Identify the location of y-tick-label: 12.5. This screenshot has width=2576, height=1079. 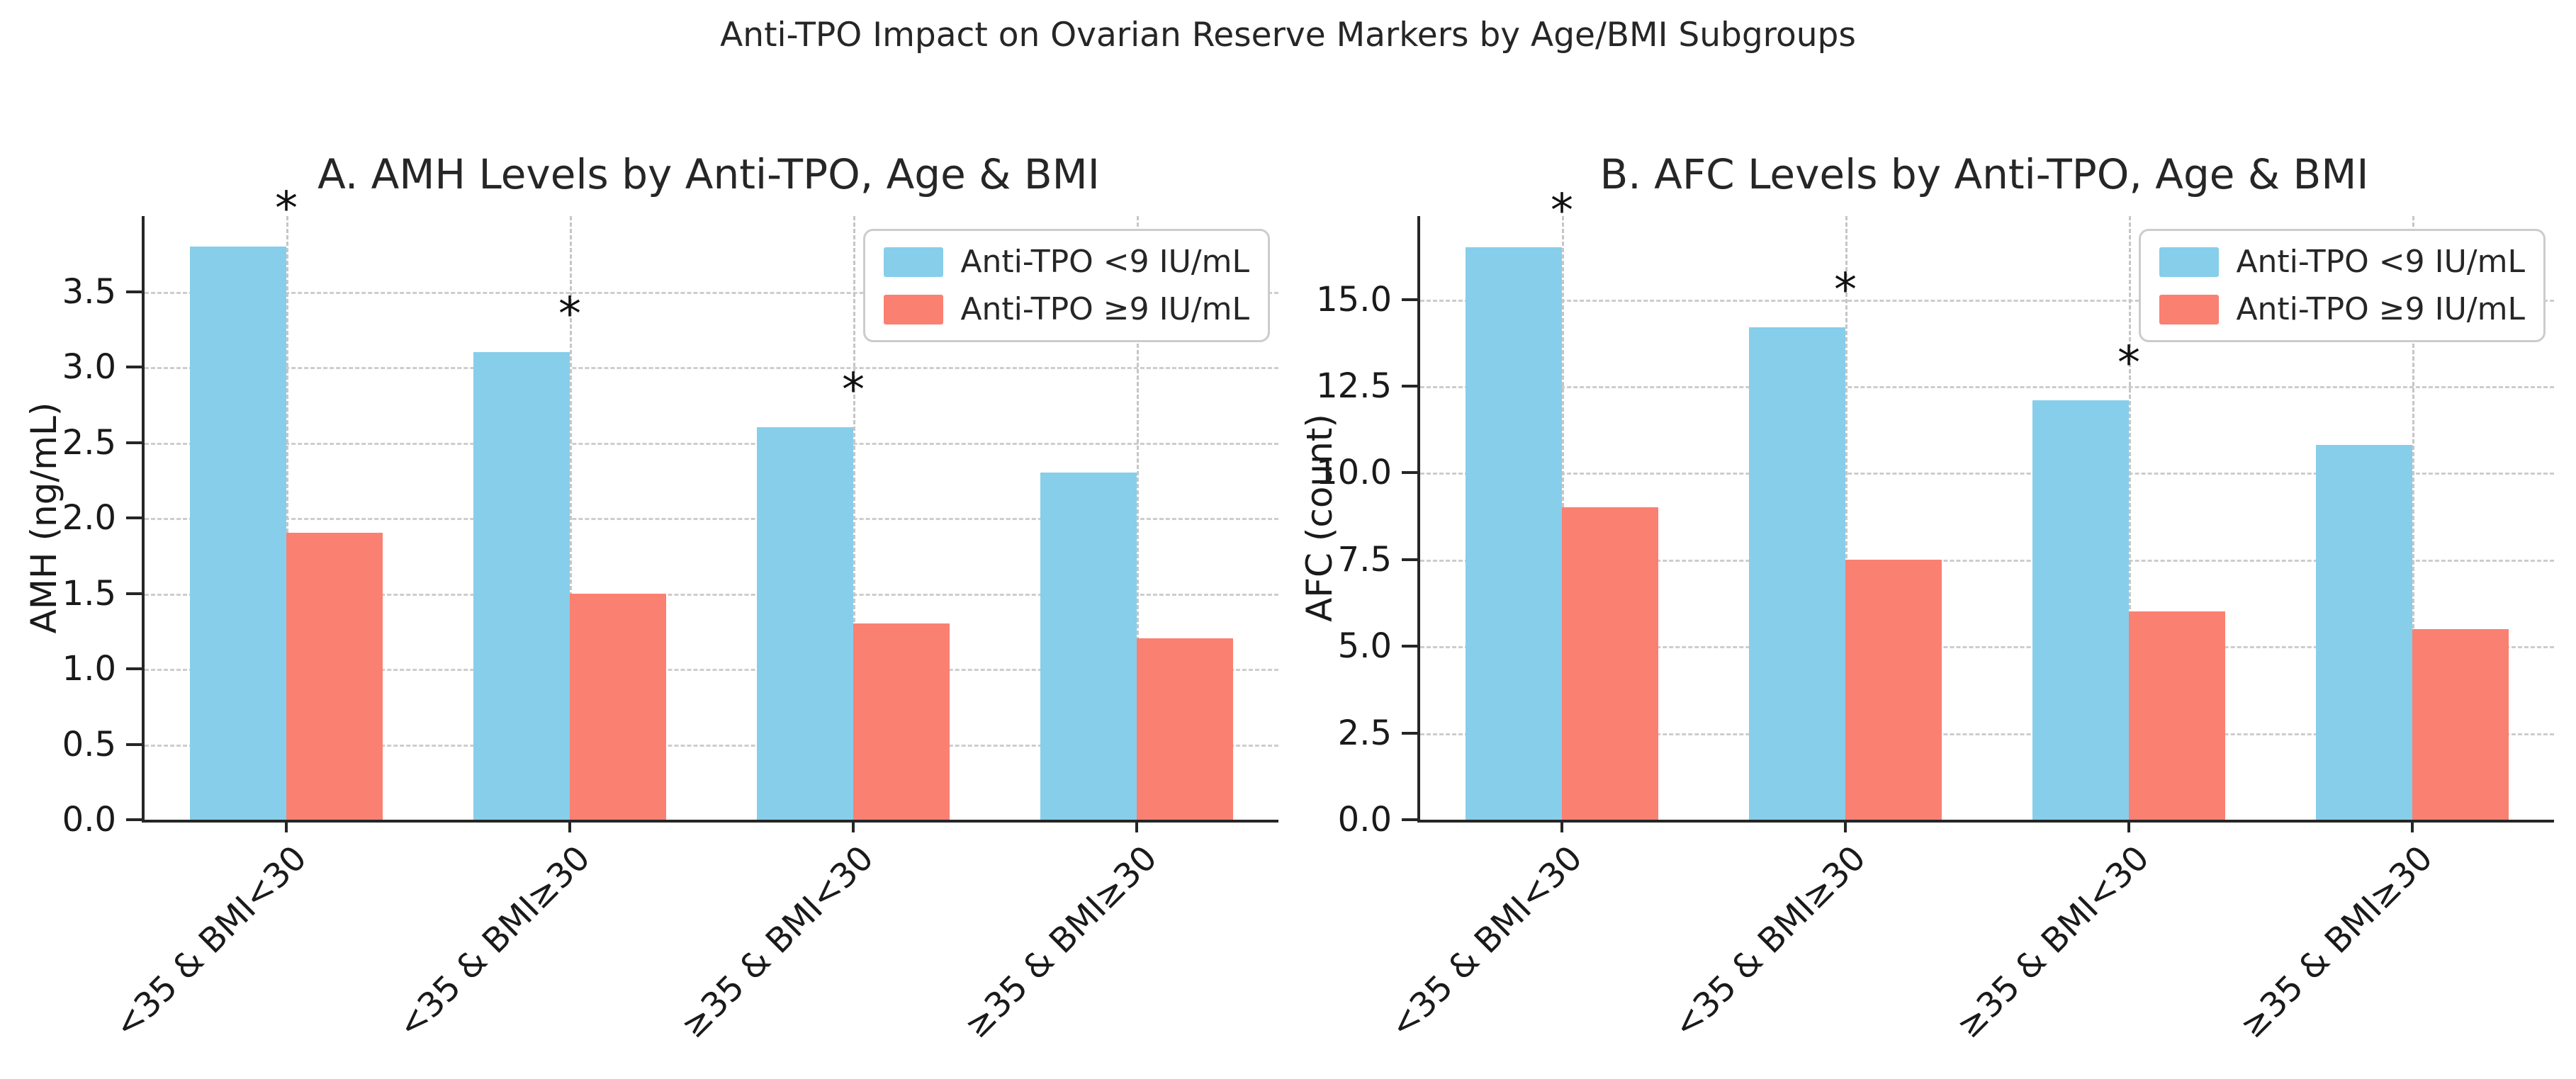
(1354, 386).